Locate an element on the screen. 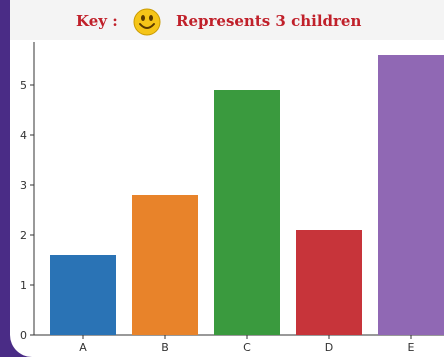 This screenshot has height=357, width=444. y-tick-label: 1 is located at coordinates (23, 285).